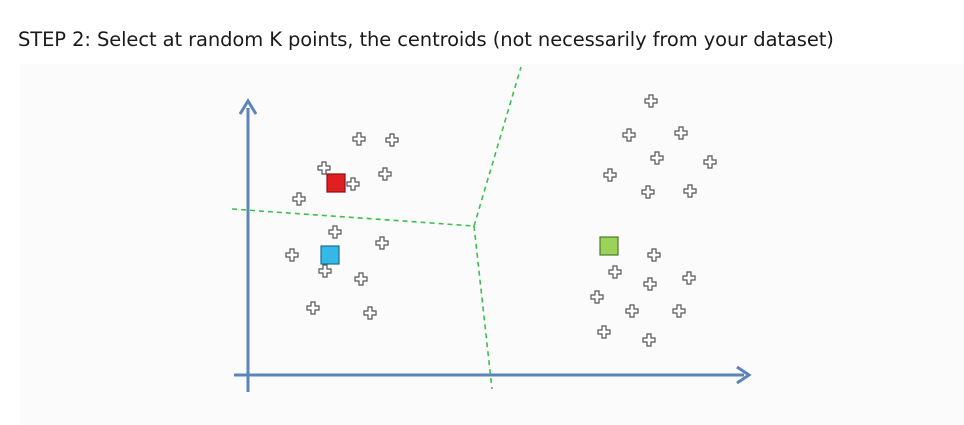 The image size is (964, 425). I want to click on boundary-line-lower, so click(483, 307).